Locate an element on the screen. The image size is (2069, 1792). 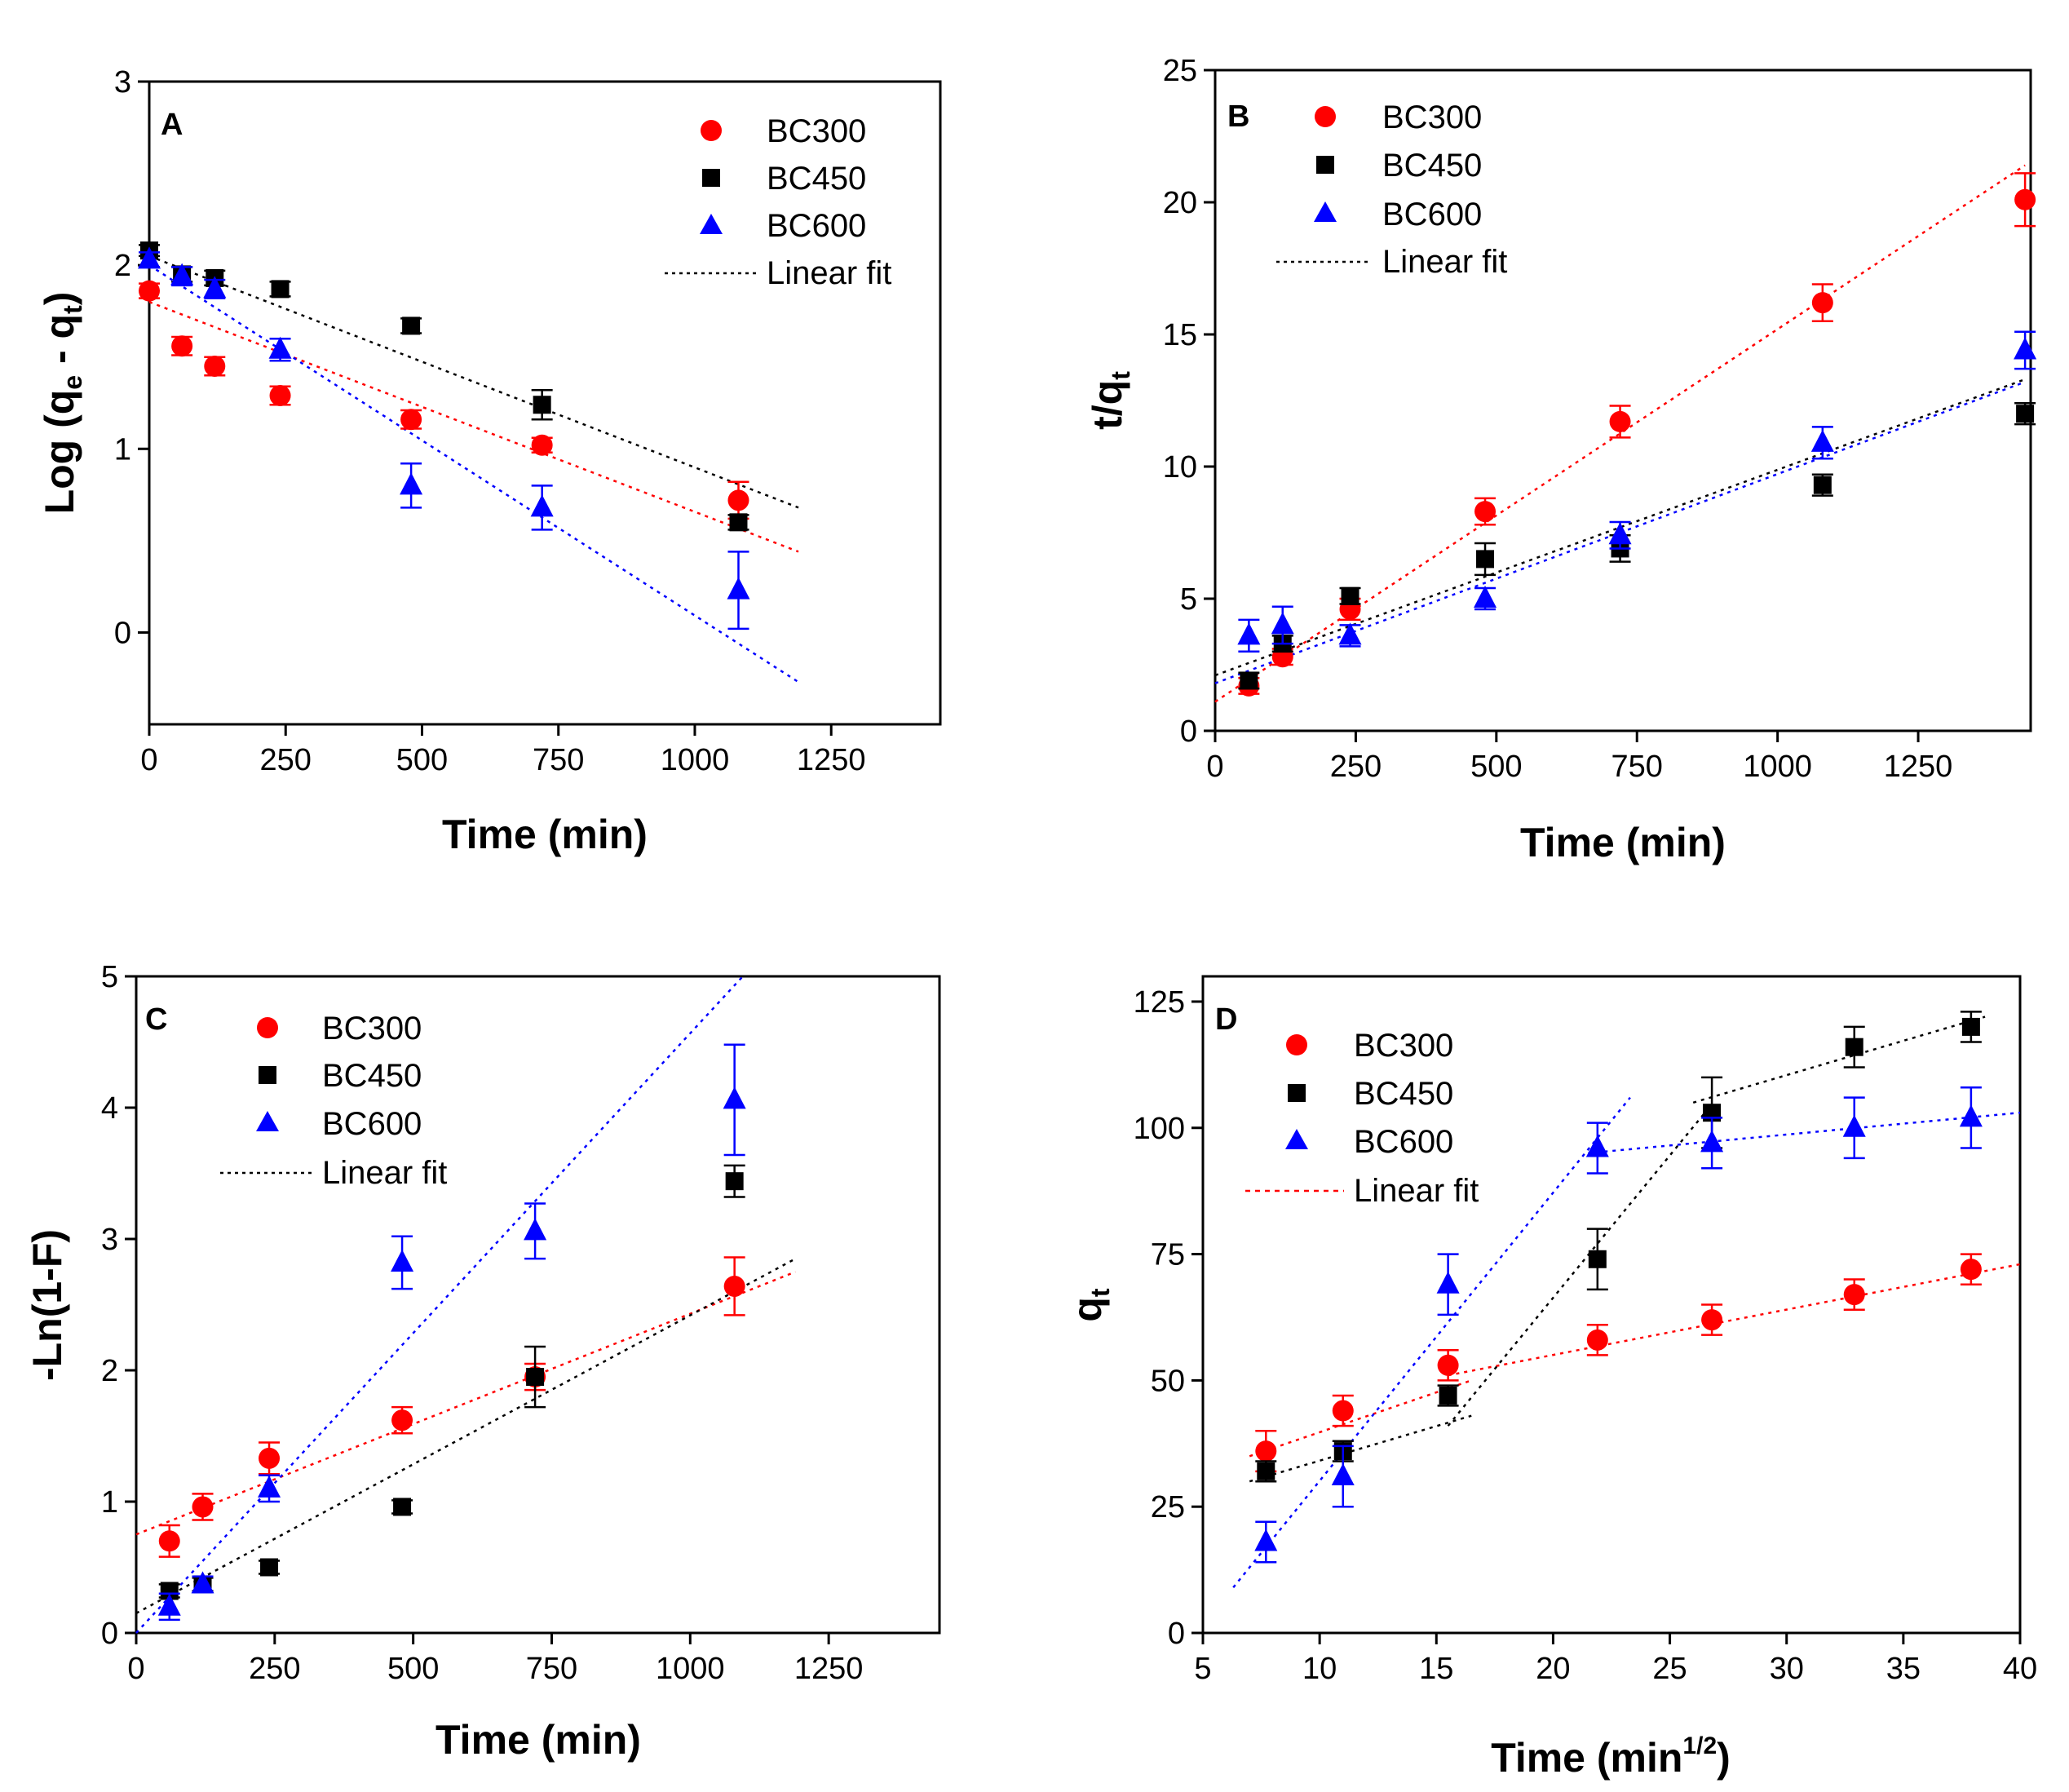
y-ticks: 0 1 2 3 4 5 is located at coordinates (118, 1305).